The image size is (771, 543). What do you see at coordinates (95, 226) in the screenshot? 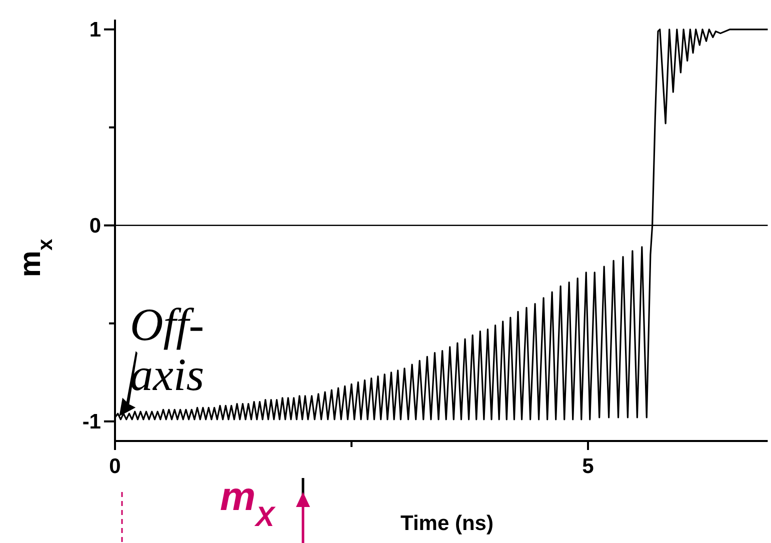
I see `y-tick-label: 0` at bounding box center [95, 226].